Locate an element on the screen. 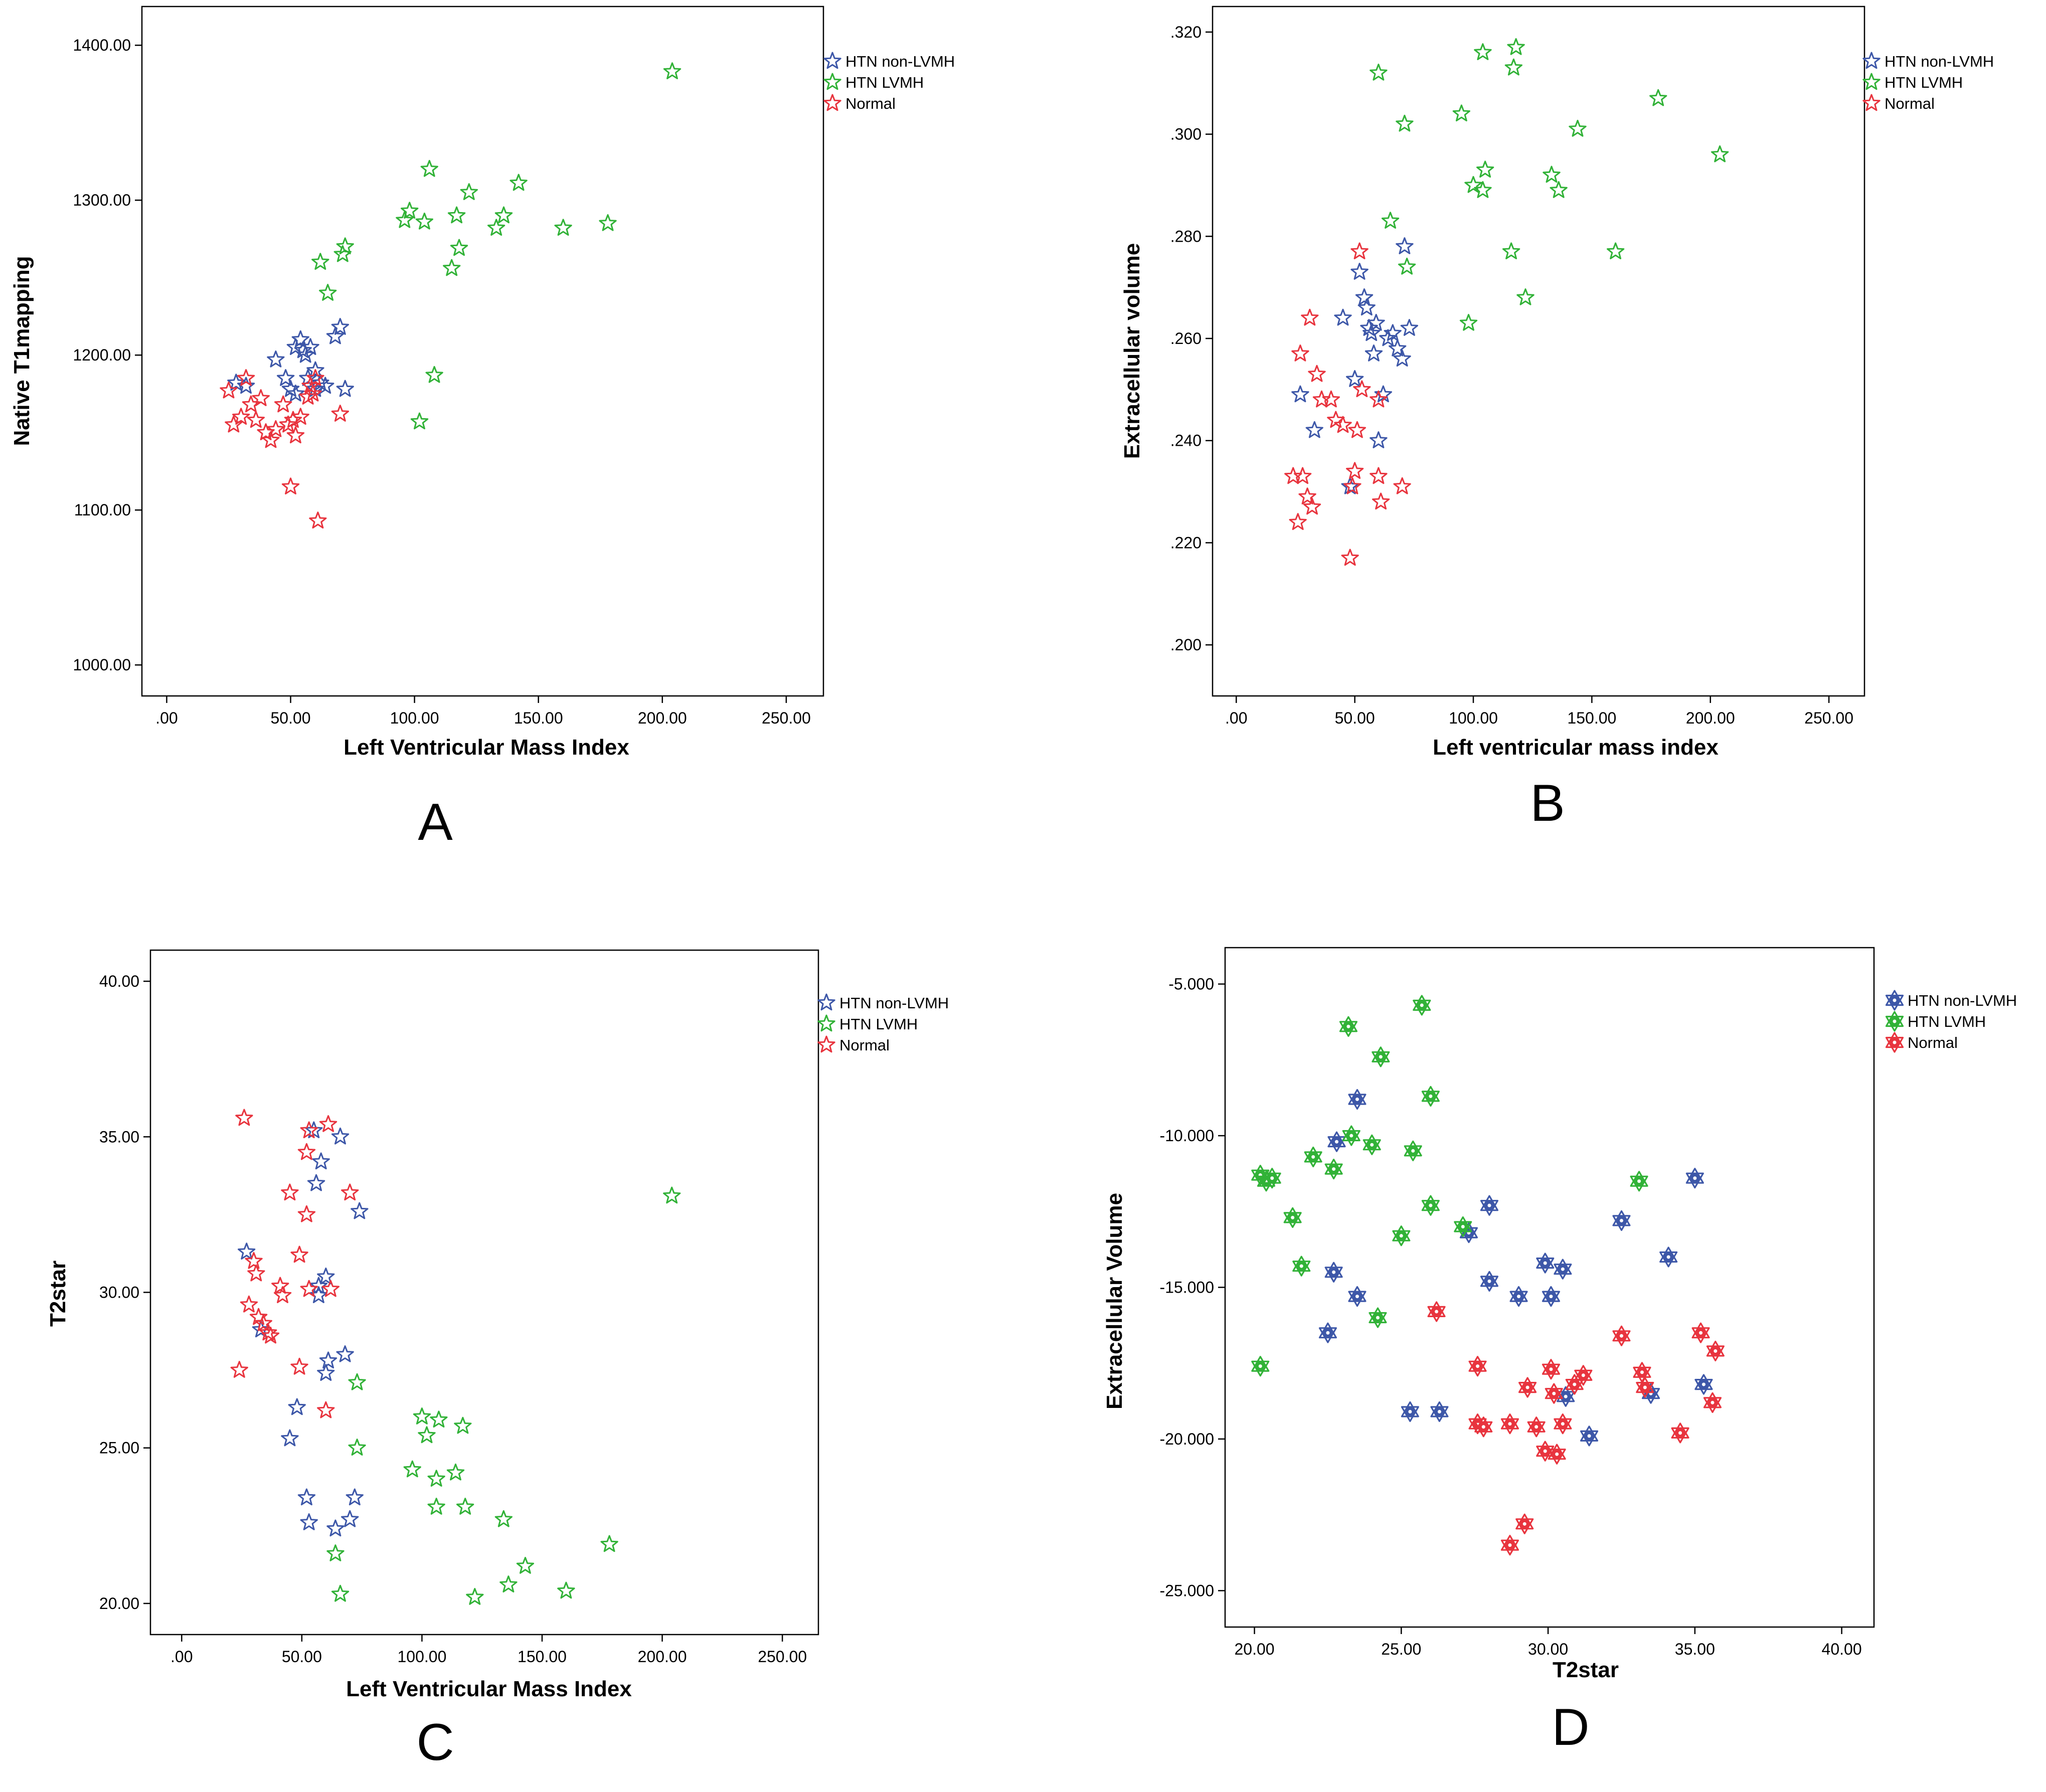 This screenshot has width=2046, height=1792. x-tick-label: .00 is located at coordinates (1236, 718).